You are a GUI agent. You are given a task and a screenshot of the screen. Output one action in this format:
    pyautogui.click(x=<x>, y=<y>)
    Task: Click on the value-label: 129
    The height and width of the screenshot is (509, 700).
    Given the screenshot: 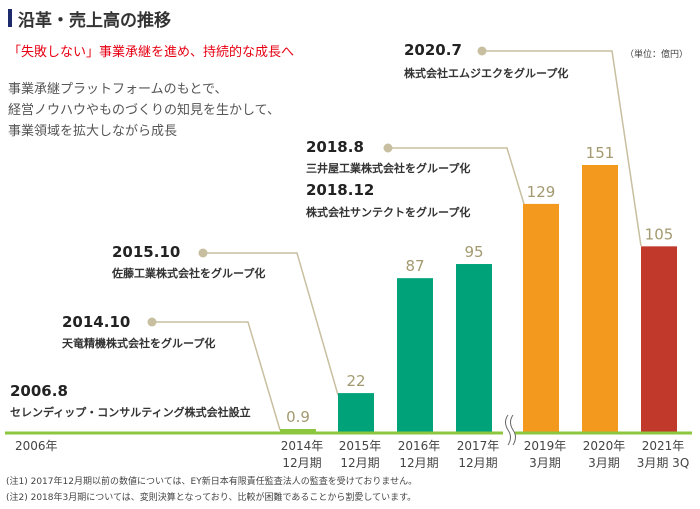 What is the action you would take?
    pyautogui.click(x=541, y=192)
    